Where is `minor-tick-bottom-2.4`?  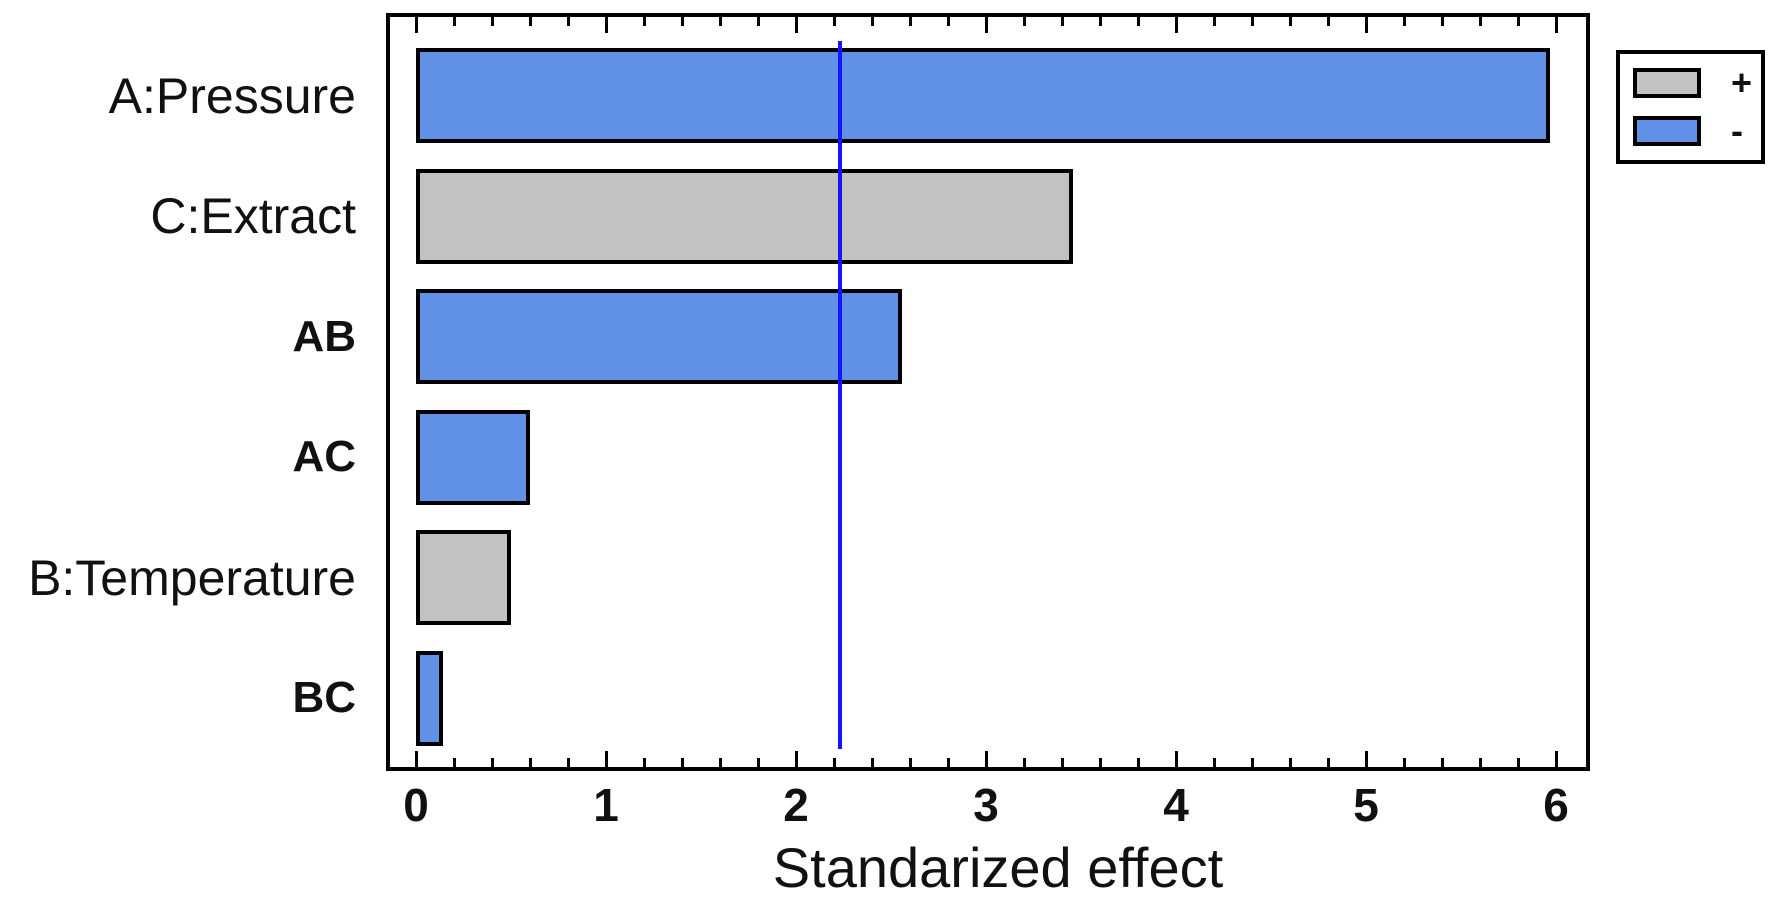
minor-tick-bottom-2.4 is located at coordinates (872, 762).